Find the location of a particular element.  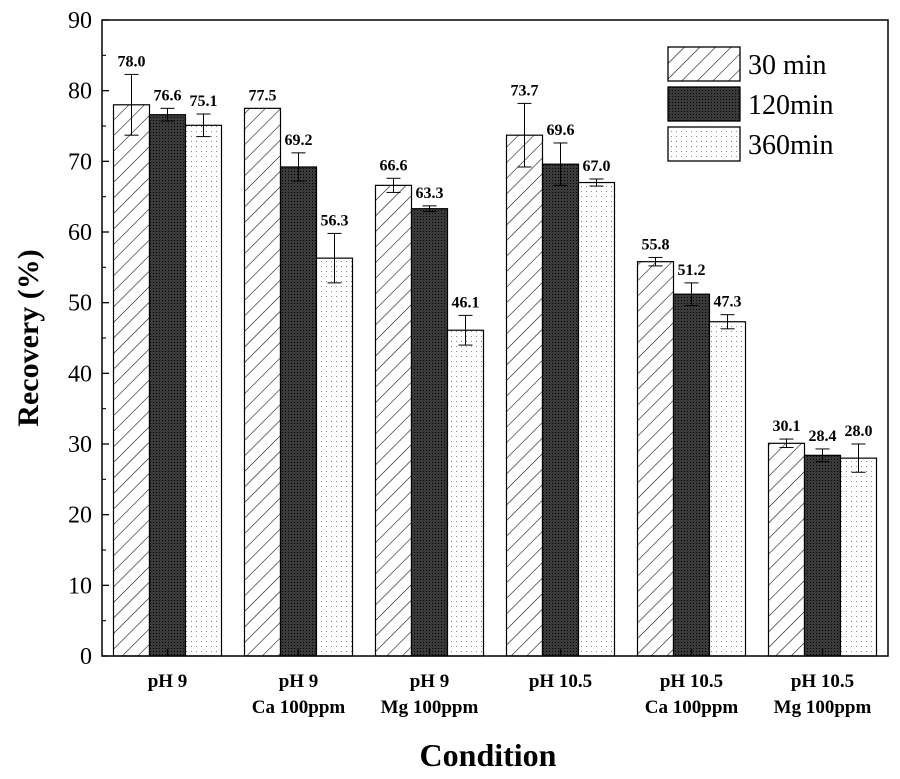

legend-label: 360min is located at coordinates (791, 145).